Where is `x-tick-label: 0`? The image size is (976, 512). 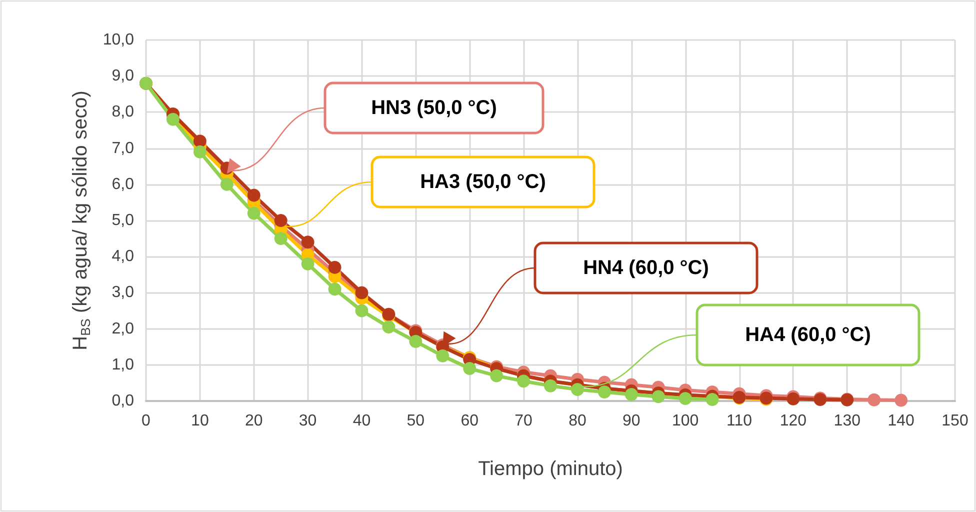
x-tick-label: 0 is located at coordinates (146, 421).